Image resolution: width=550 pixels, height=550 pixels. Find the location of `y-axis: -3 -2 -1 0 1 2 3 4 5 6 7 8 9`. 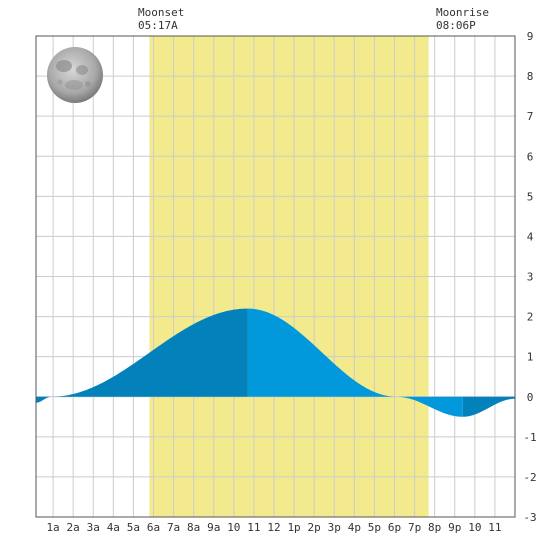

y-axis: -3 -2 -1 0 1 2 3 4 5 6 7 8 9 is located at coordinates (529, 277).